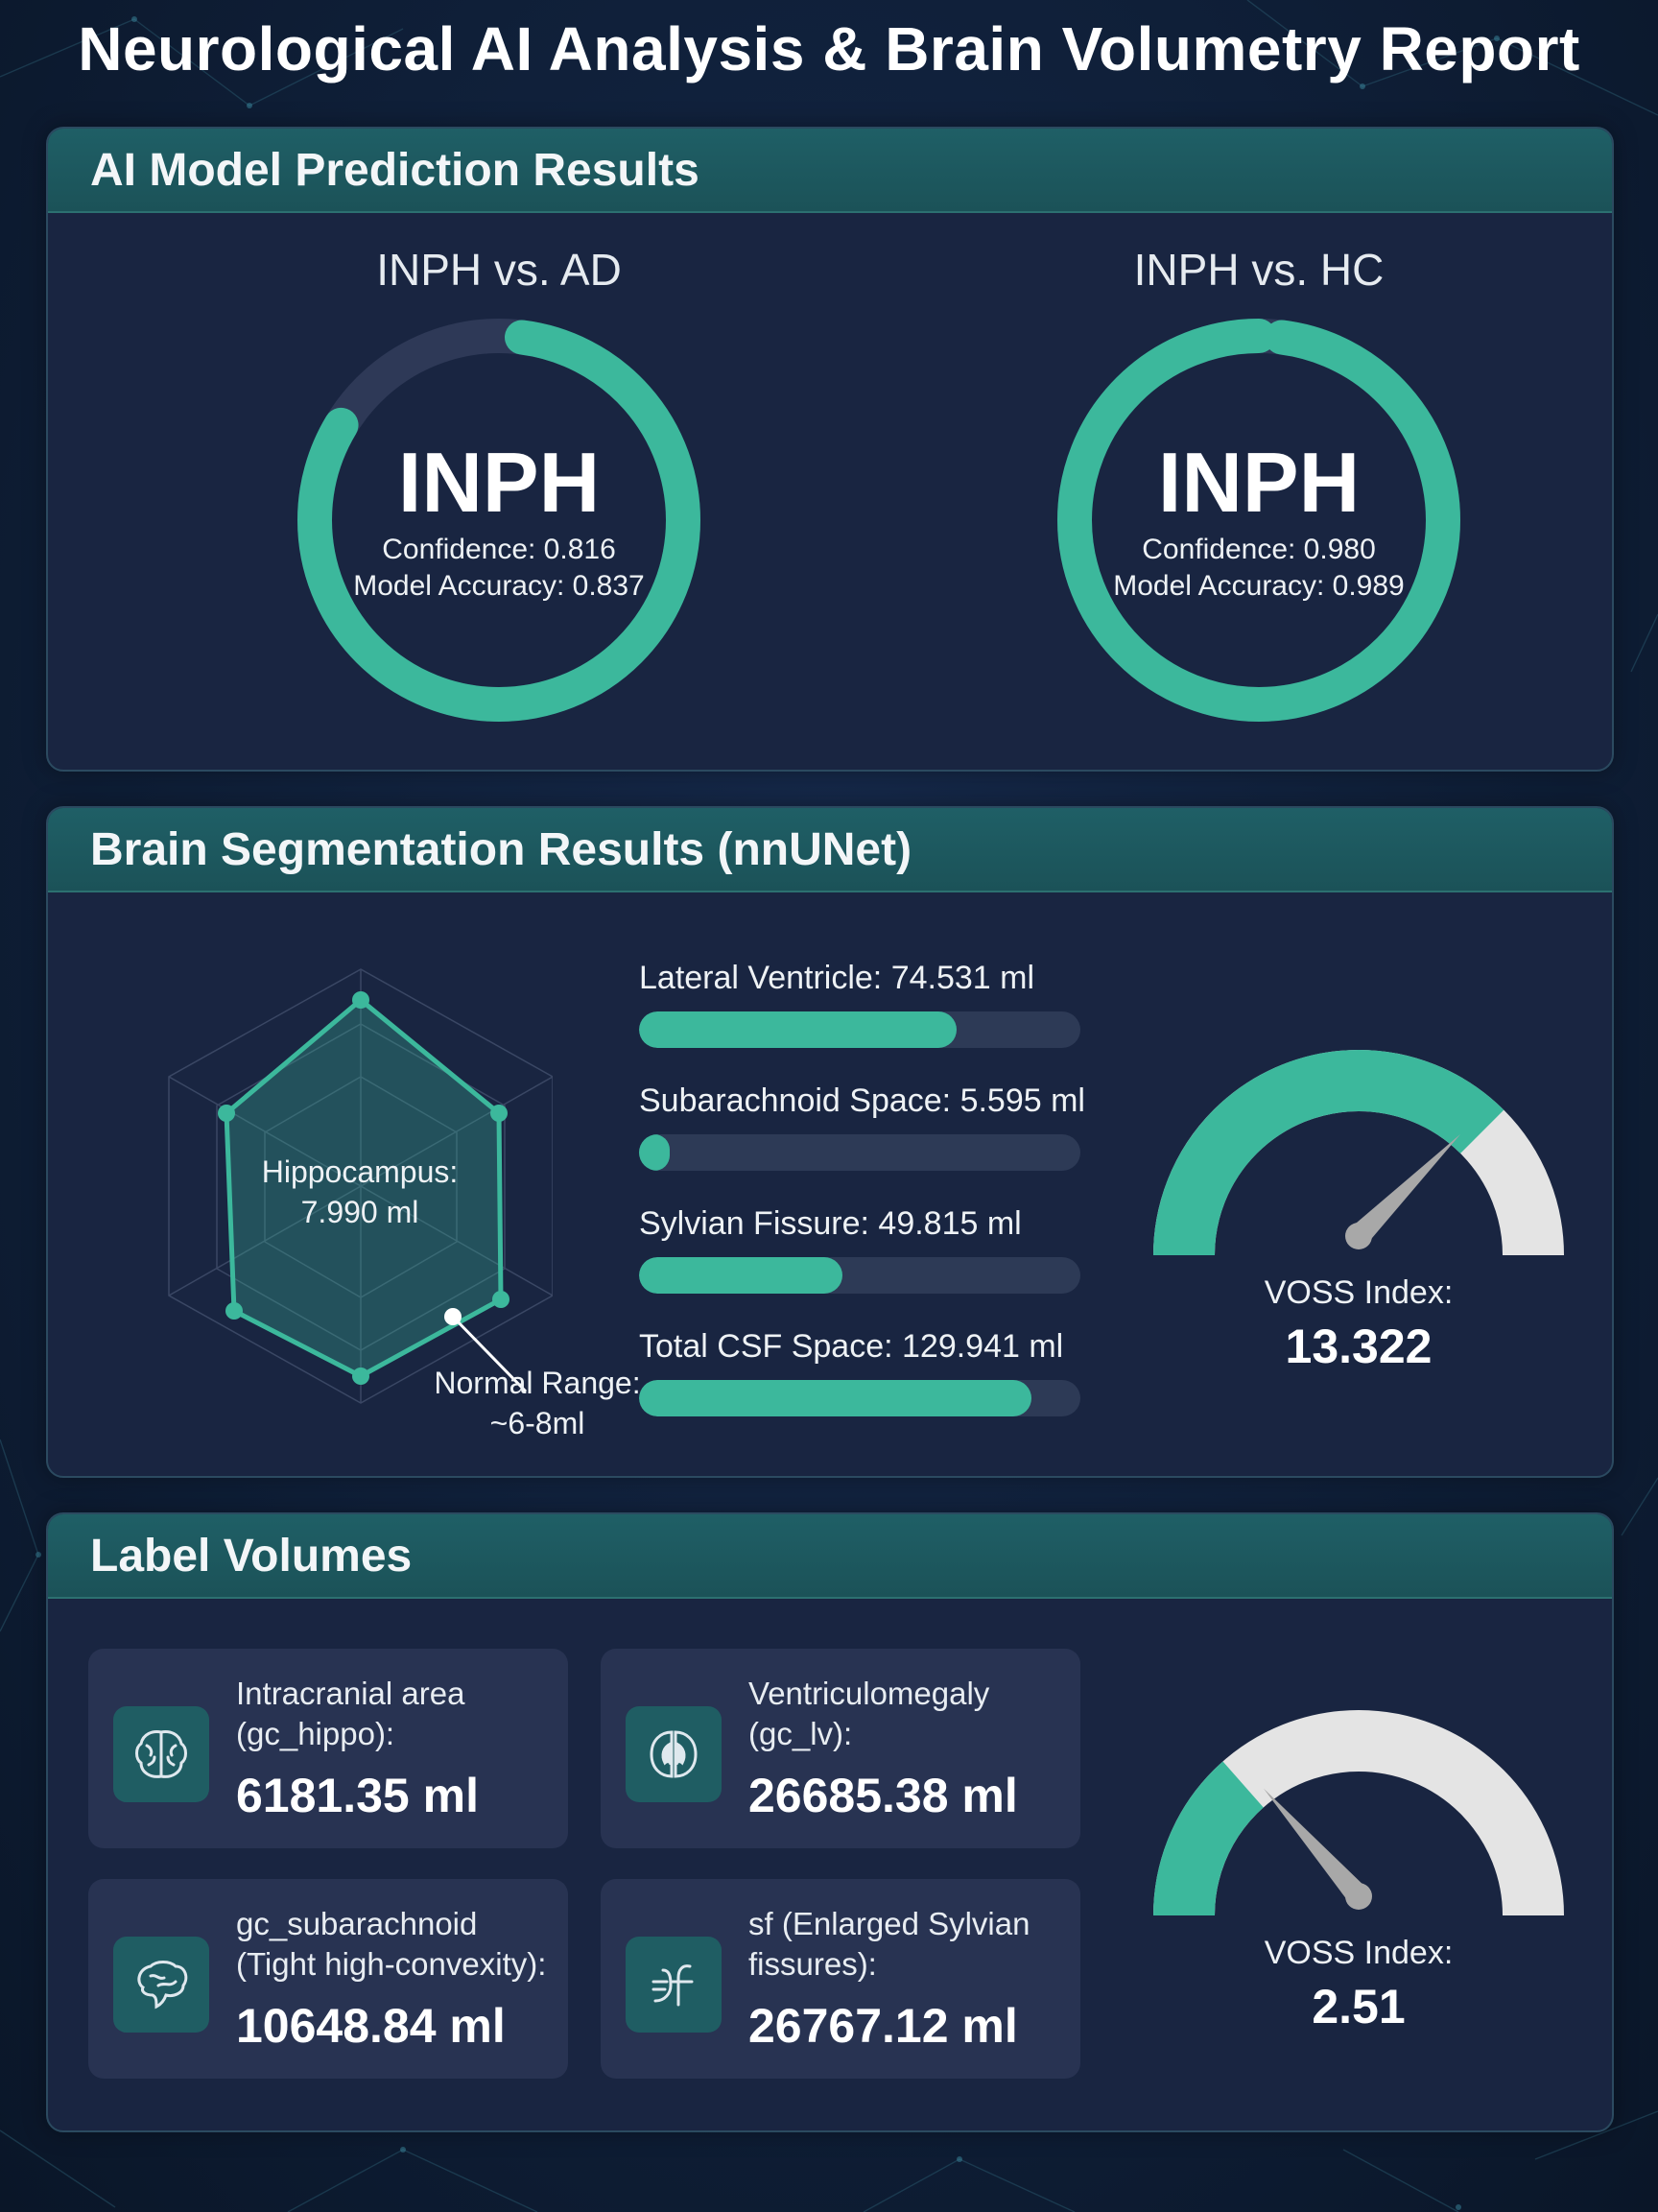  I want to click on voss-gauge-1-label: VOSS Index:, so click(1359, 1292).